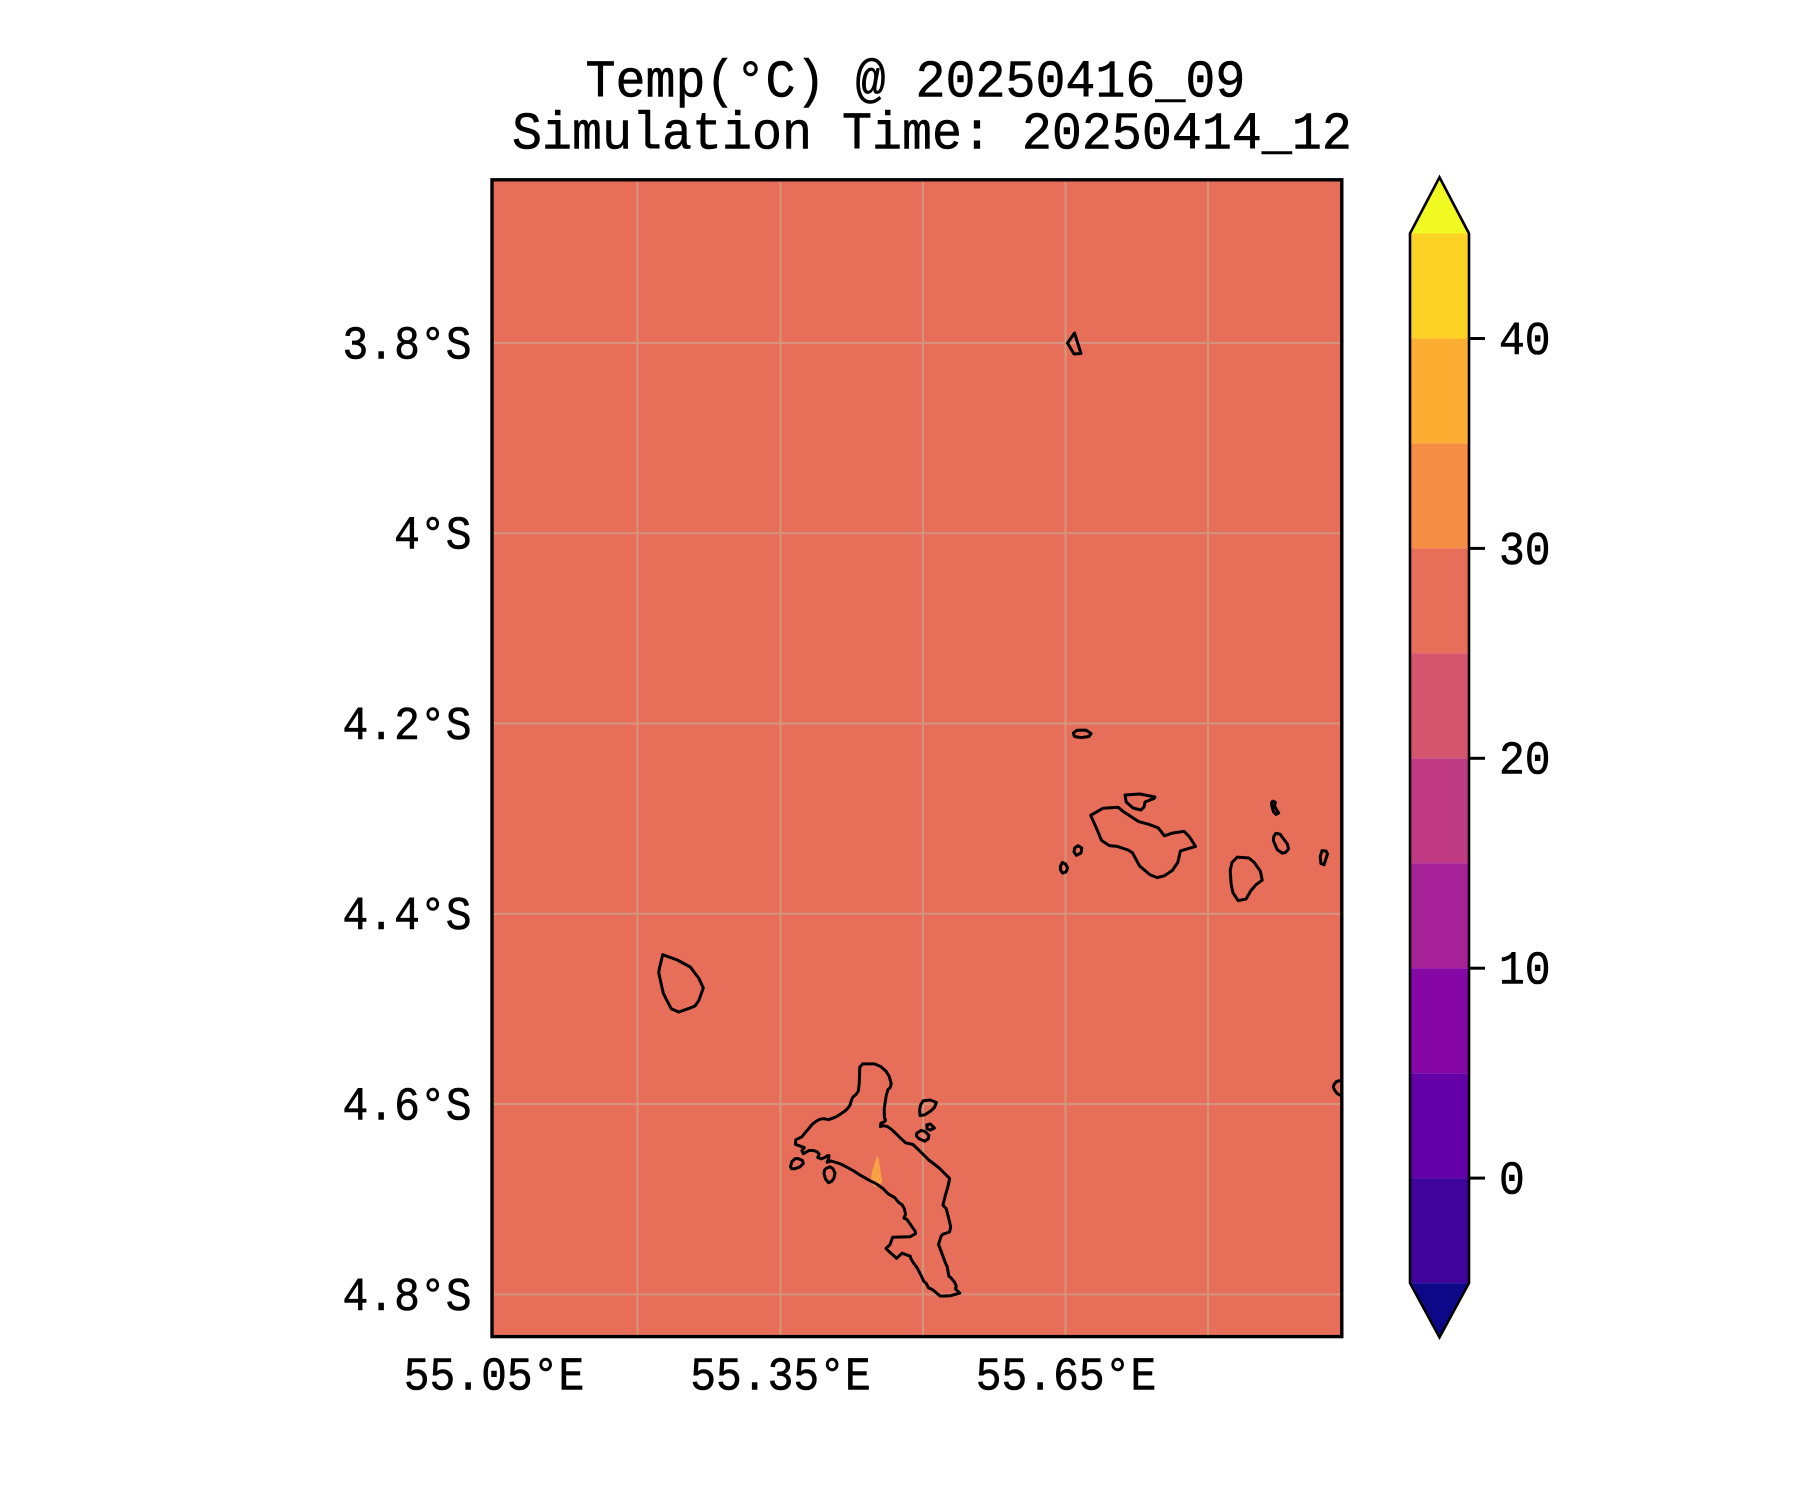  I want to click on svg-text: Temp(°C) @ 20250416_09, so click(916, 83).